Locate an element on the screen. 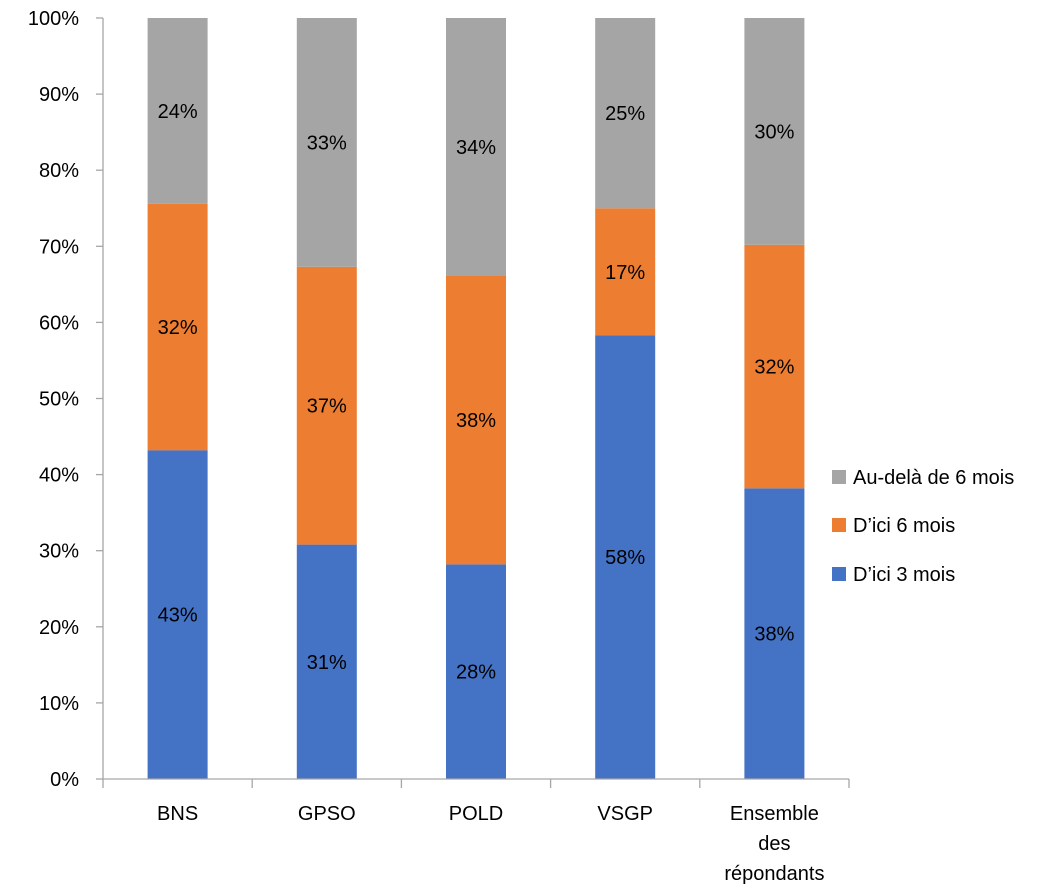 The height and width of the screenshot is (893, 1053). x-tick-label: des is located at coordinates (774, 844).